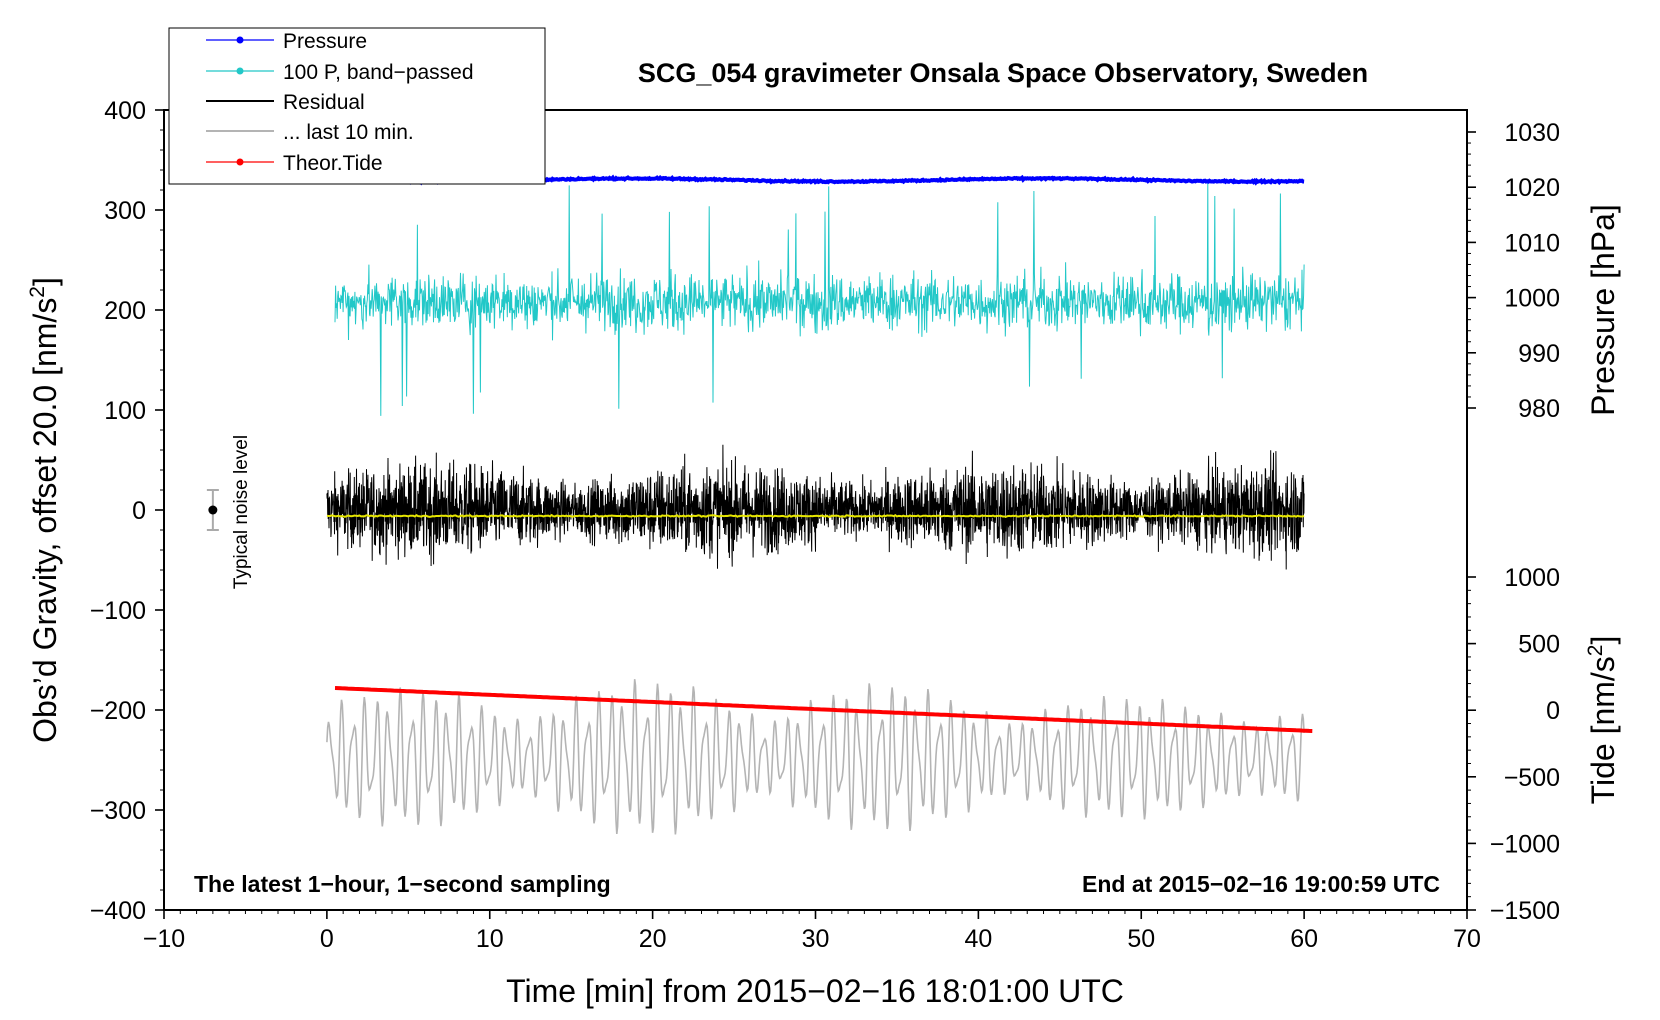 This screenshot has width=1660, height=1020. What do you see at coordinates (45, 520) in the screenshot?
I see `y-axis-title-left-main: Obs’d Gravity, offset 20.0 [nm/s` at bounding box center [45, 520].